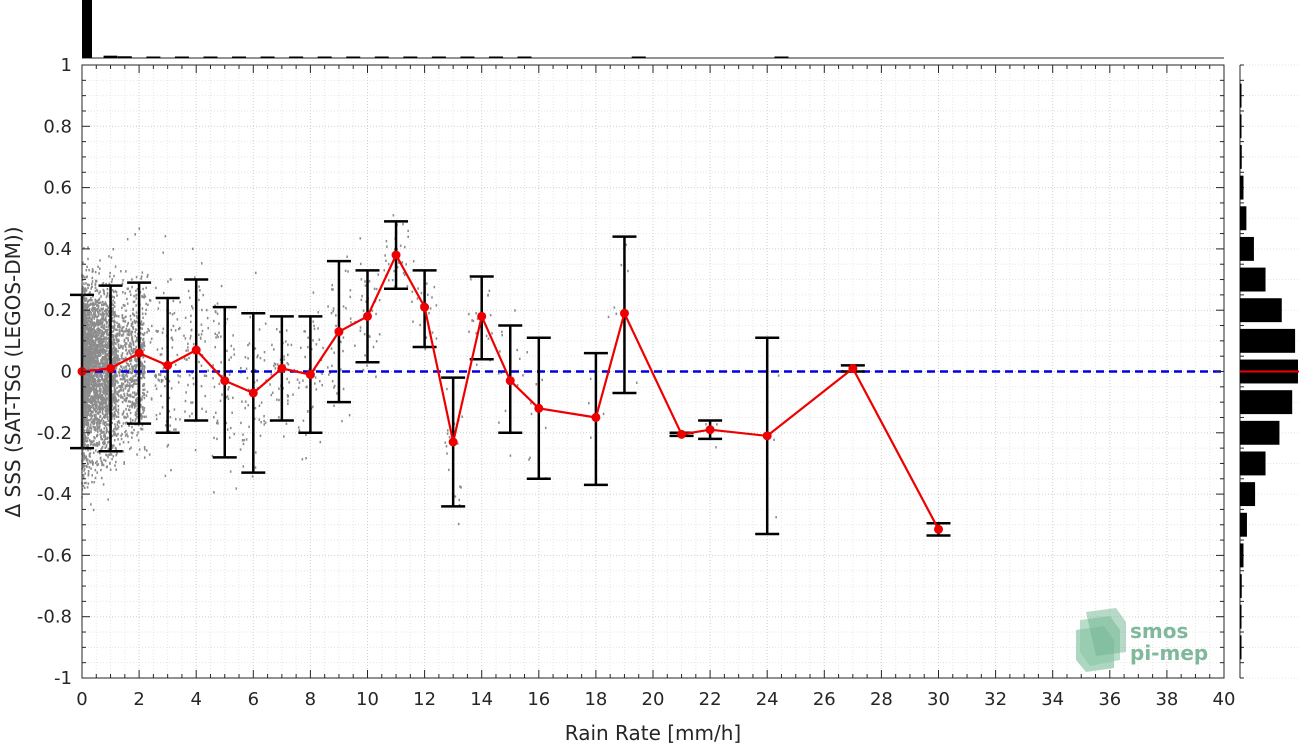 This screenshot has height=745, width=1299. Describe the element at coordinates (310, 375) in the screenshot. I see `mean-point` at that location.